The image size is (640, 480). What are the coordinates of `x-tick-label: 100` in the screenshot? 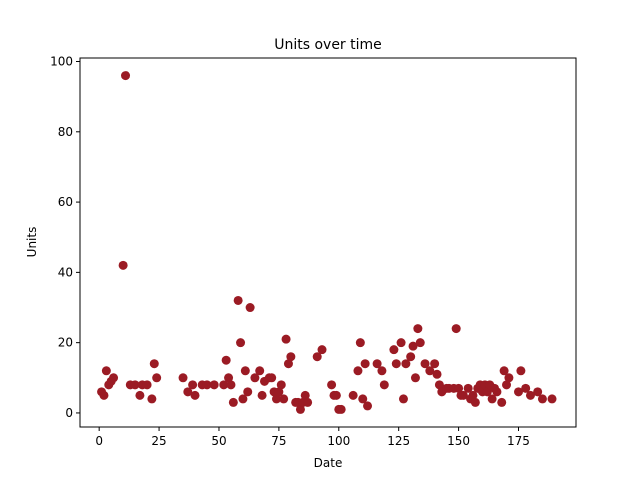 It's located at (338, 441).